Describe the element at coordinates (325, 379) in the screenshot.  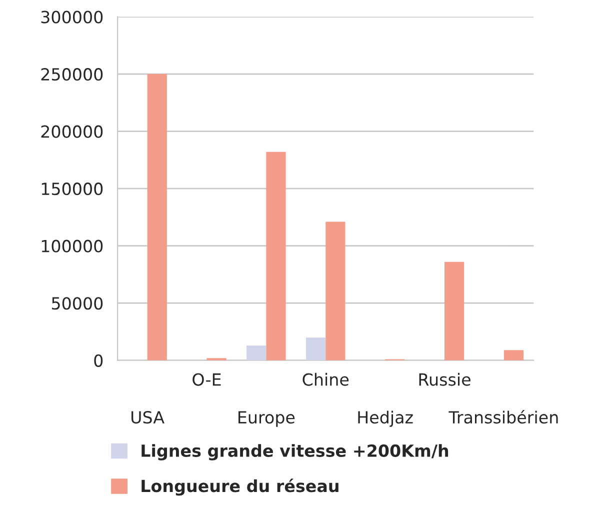
I see `x-tick-label: Chine` at that location.